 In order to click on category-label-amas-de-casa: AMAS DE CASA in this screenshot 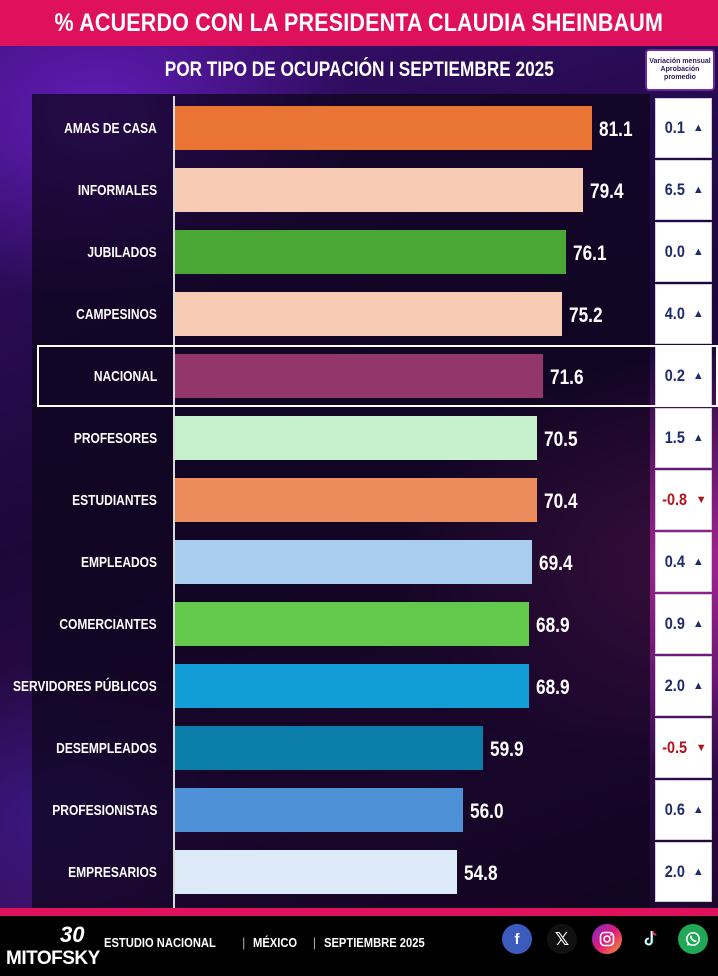, I will do `click(110, 128)`.